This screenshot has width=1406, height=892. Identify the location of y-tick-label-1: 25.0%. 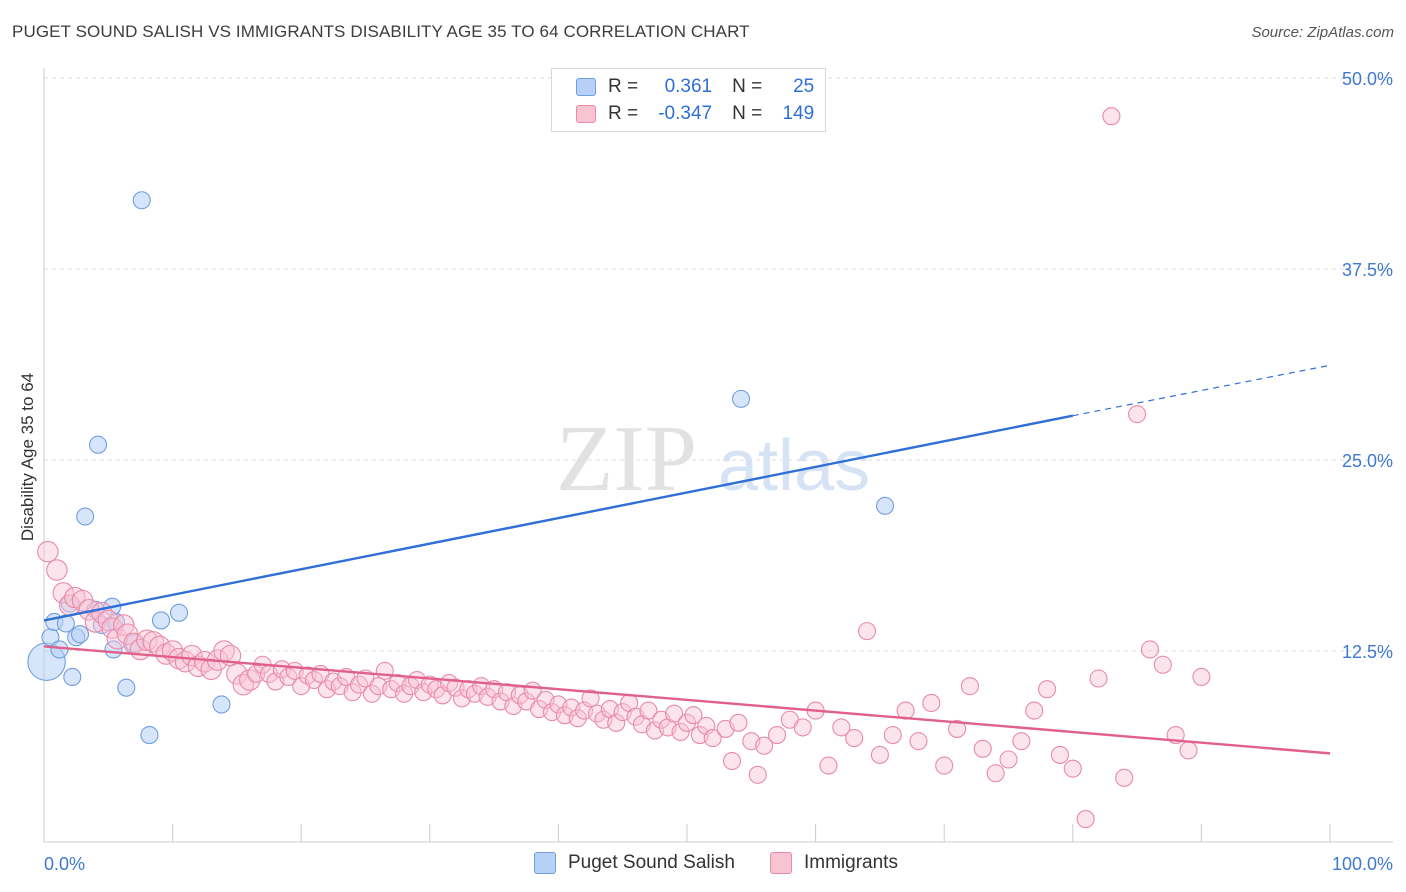
(1367, 461).